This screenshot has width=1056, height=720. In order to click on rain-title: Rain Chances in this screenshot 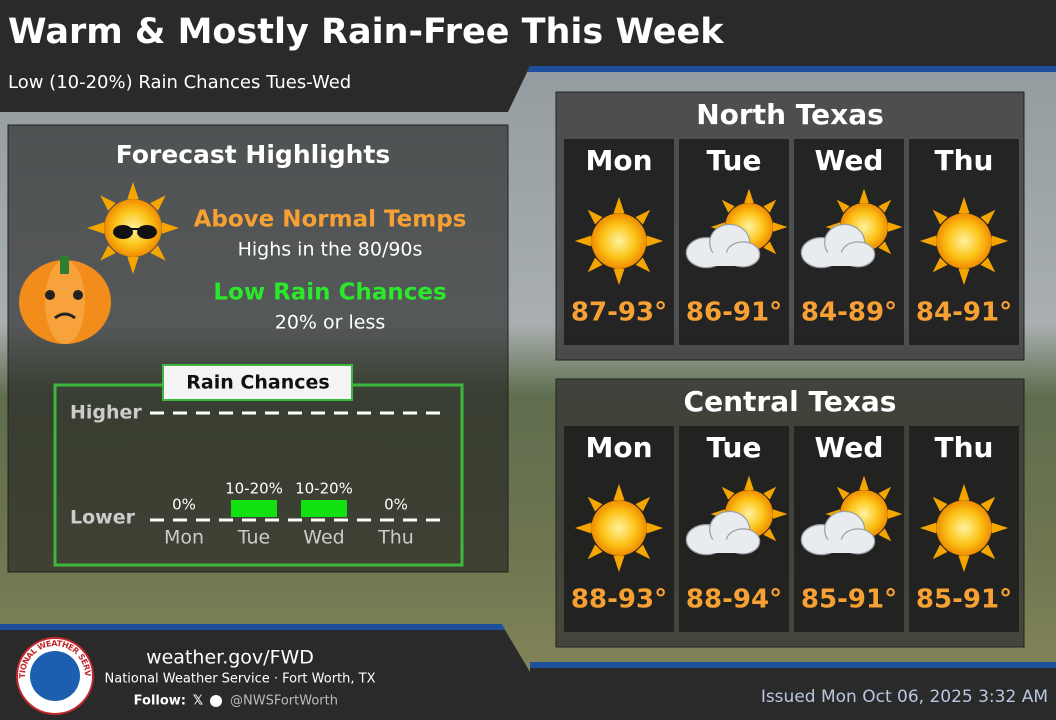, I will do `click(257, 383)`.